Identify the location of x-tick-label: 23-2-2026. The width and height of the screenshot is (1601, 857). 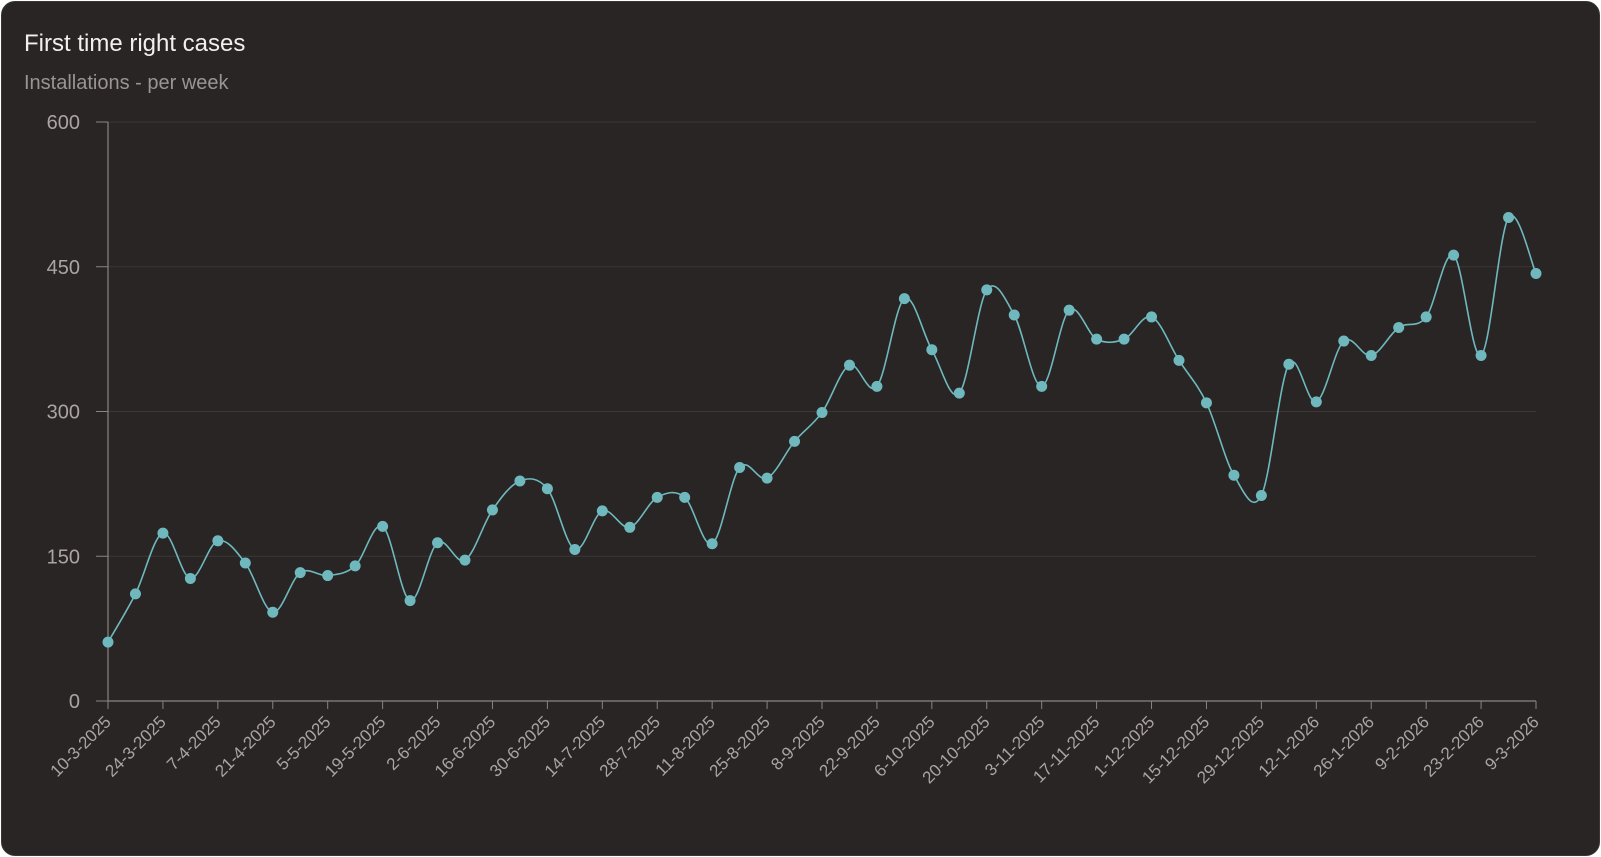
(1454, 746).